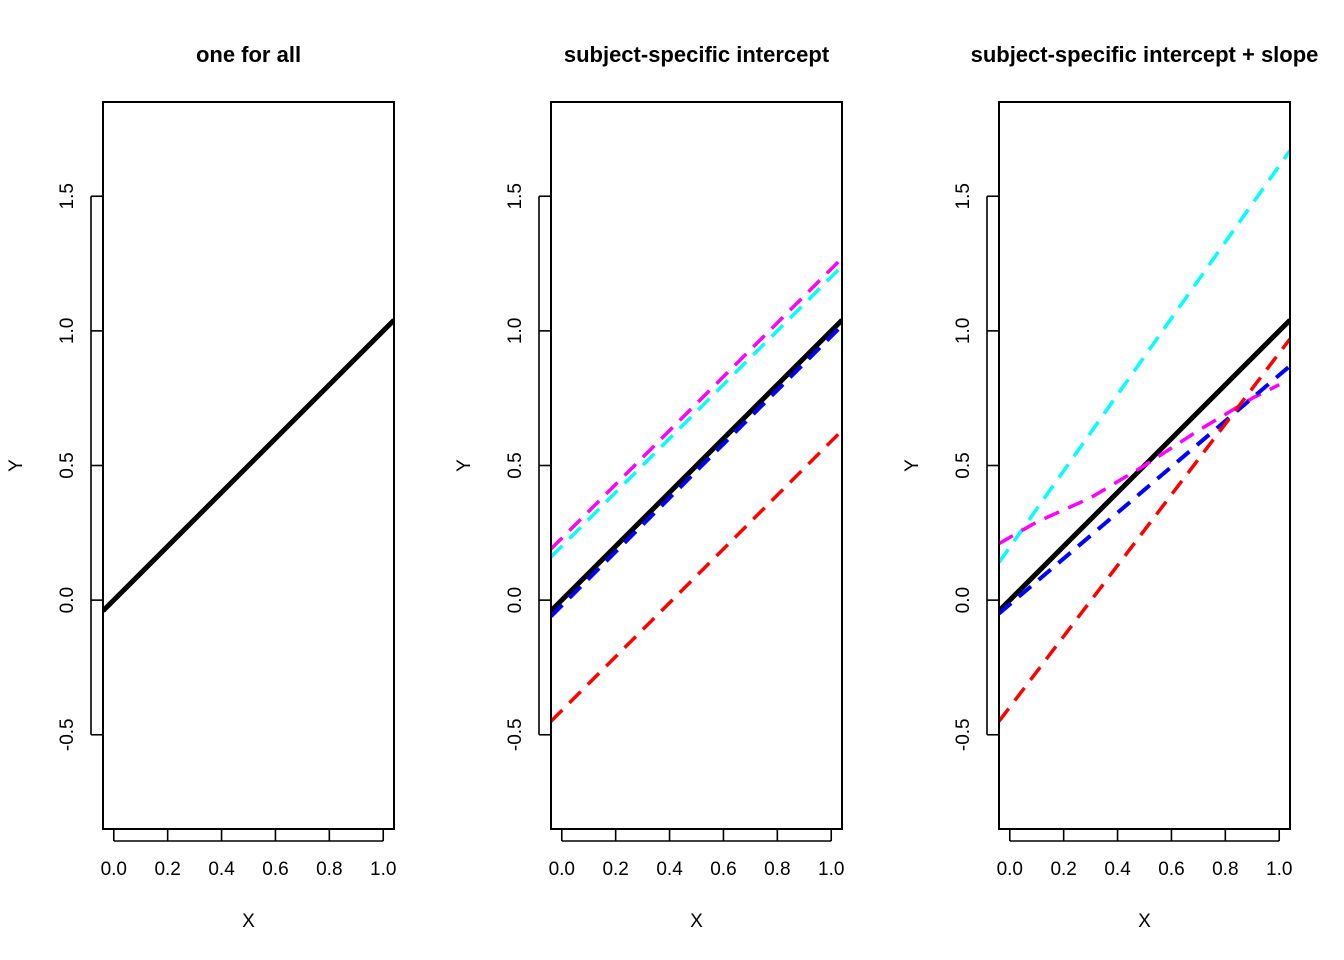 This screenshot has width=1344, height=960. I want to click on chart-title: subject-specific intercept + slope, so click(1145, 54).